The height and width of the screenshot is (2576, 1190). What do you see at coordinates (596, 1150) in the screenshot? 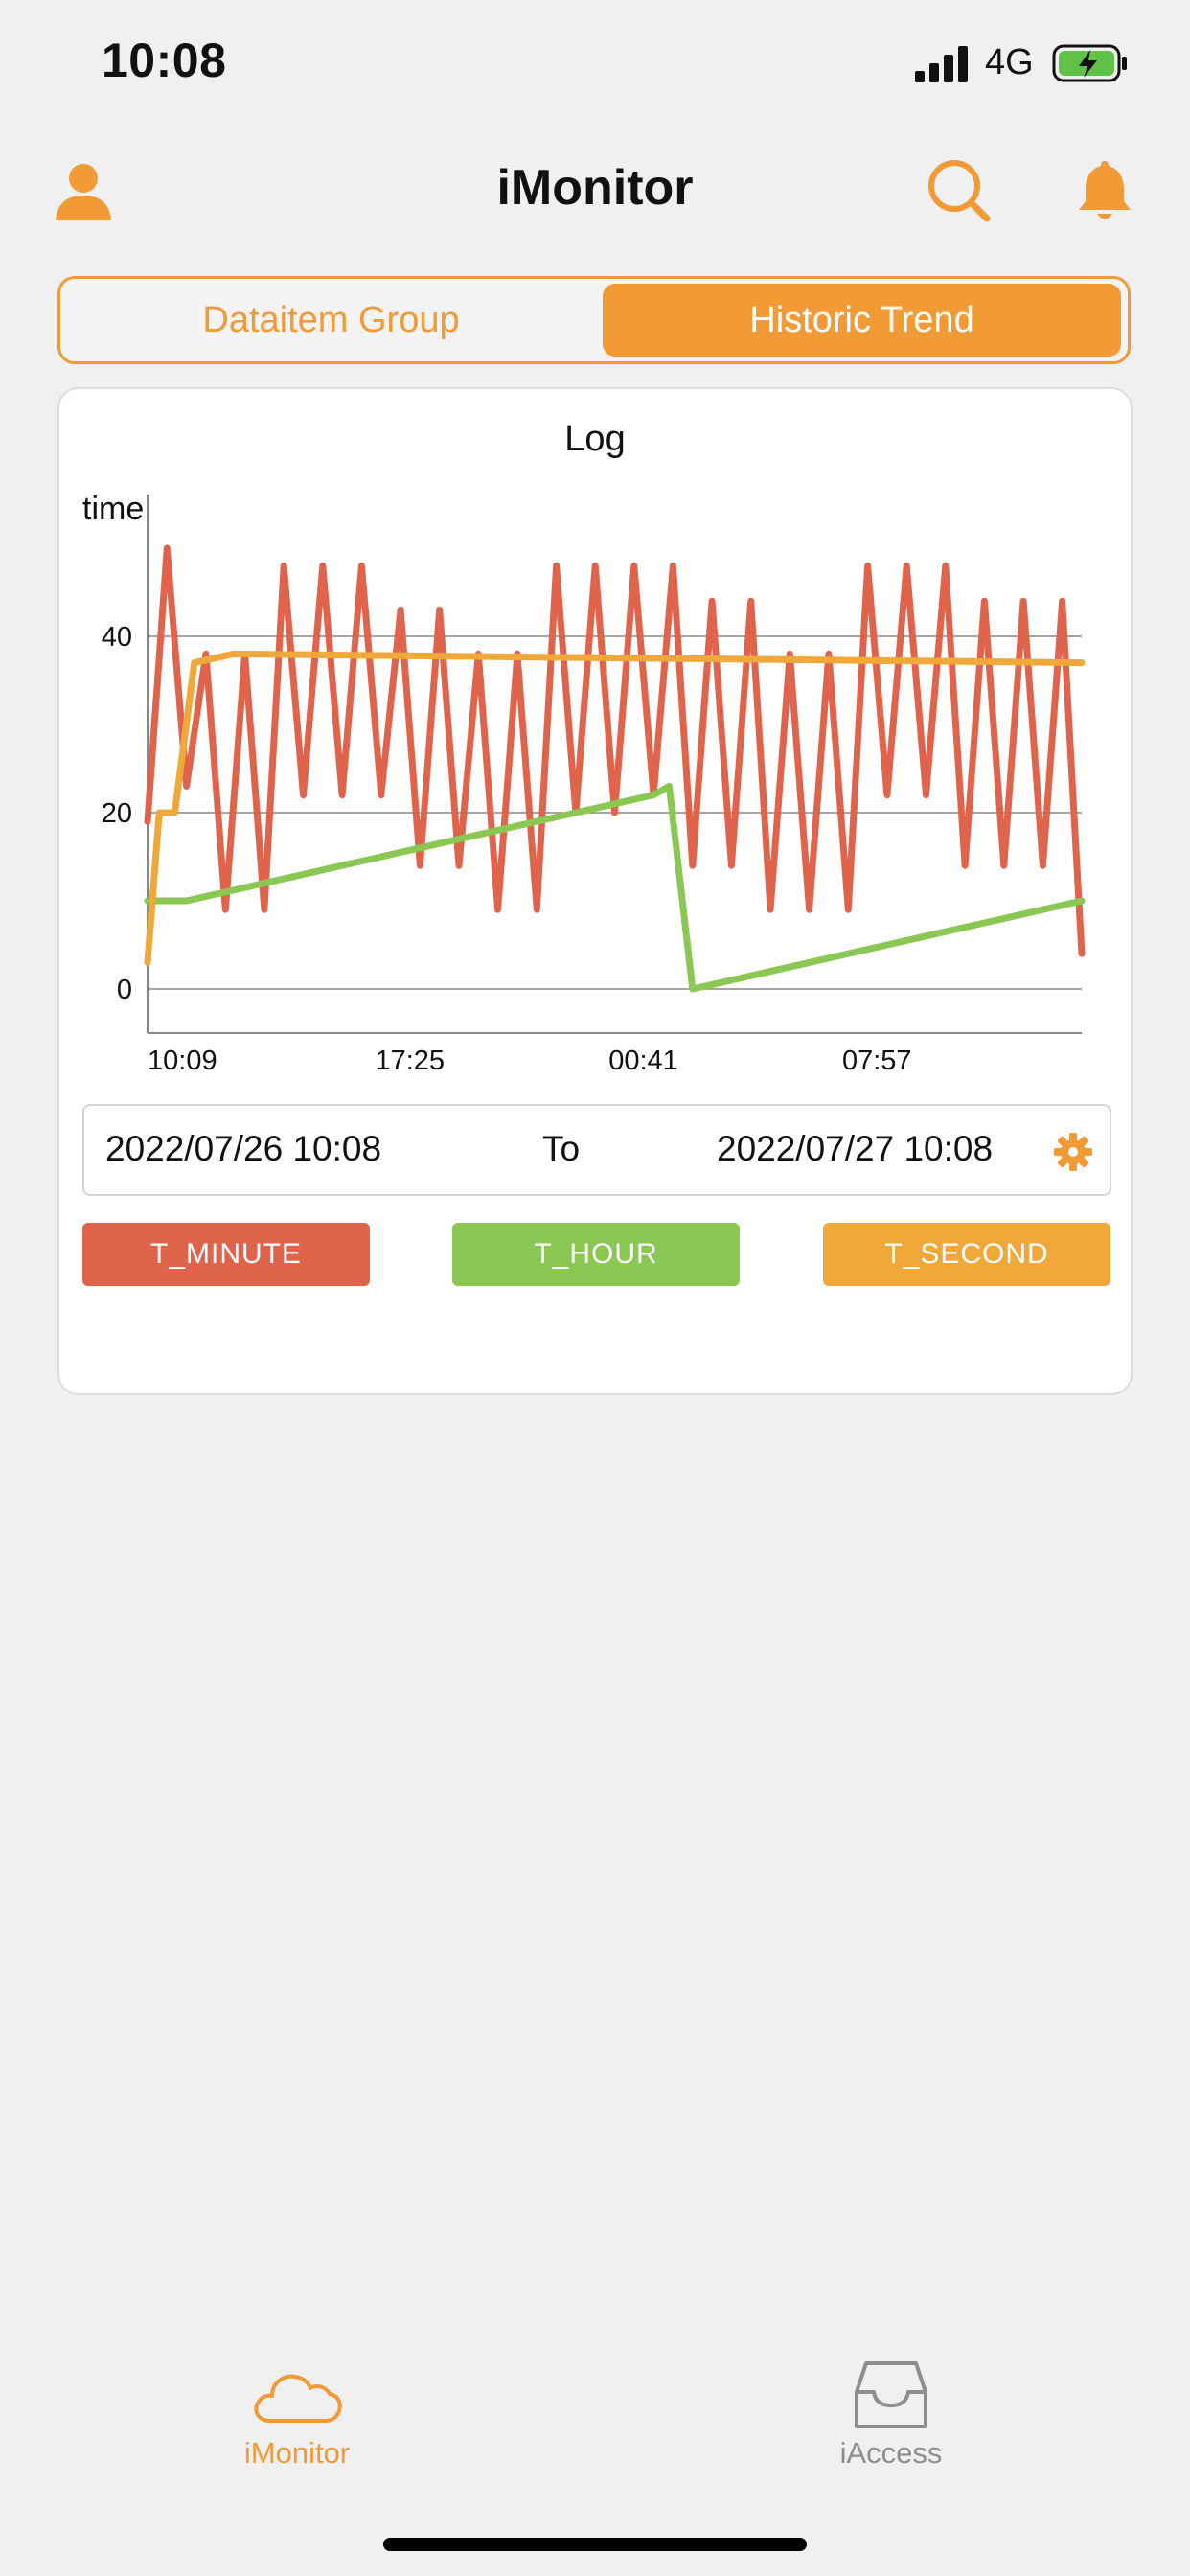
I see `date-range-selector: 2022/07/26 10:08 To 2022/07/27 10:08` at bounding box center [596, 1150].